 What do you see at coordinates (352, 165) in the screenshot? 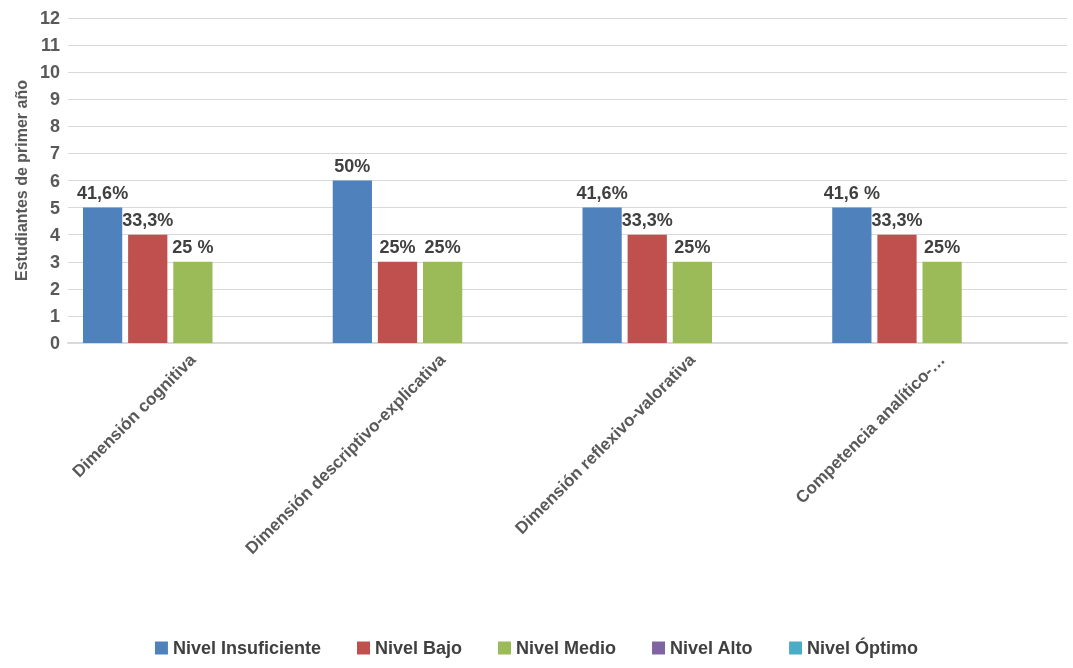
I see `annotation: 50%` at bounding box center [352, 165].